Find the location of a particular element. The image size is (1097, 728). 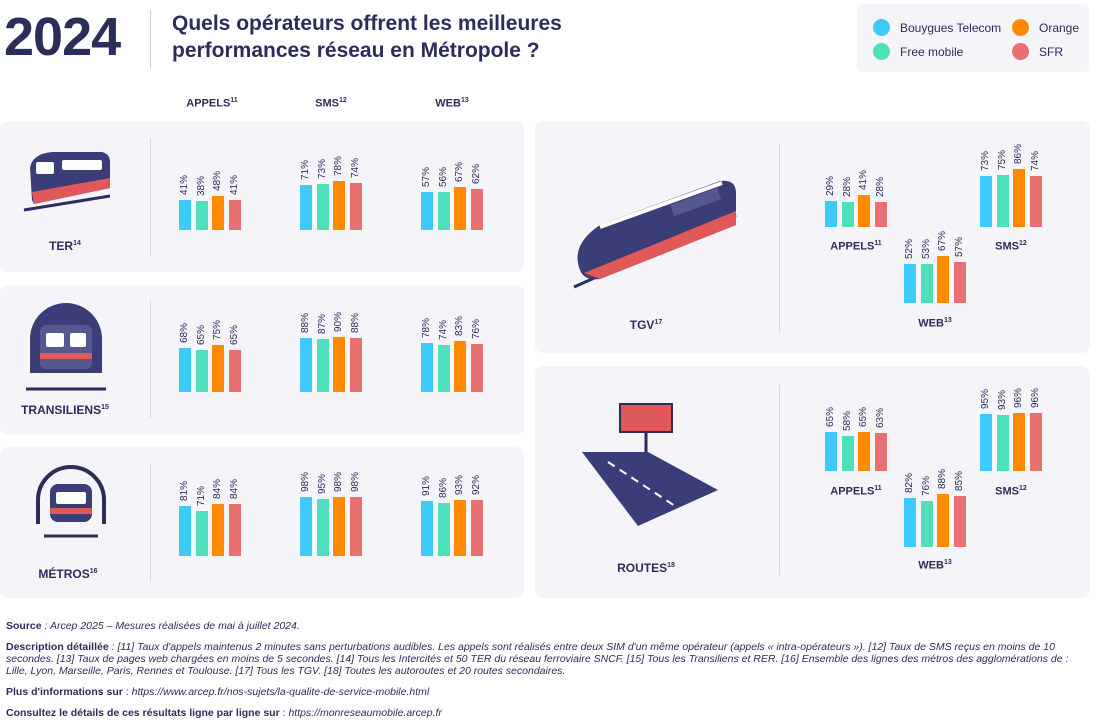

value-label: 83% is located at coordinates (459, 325).